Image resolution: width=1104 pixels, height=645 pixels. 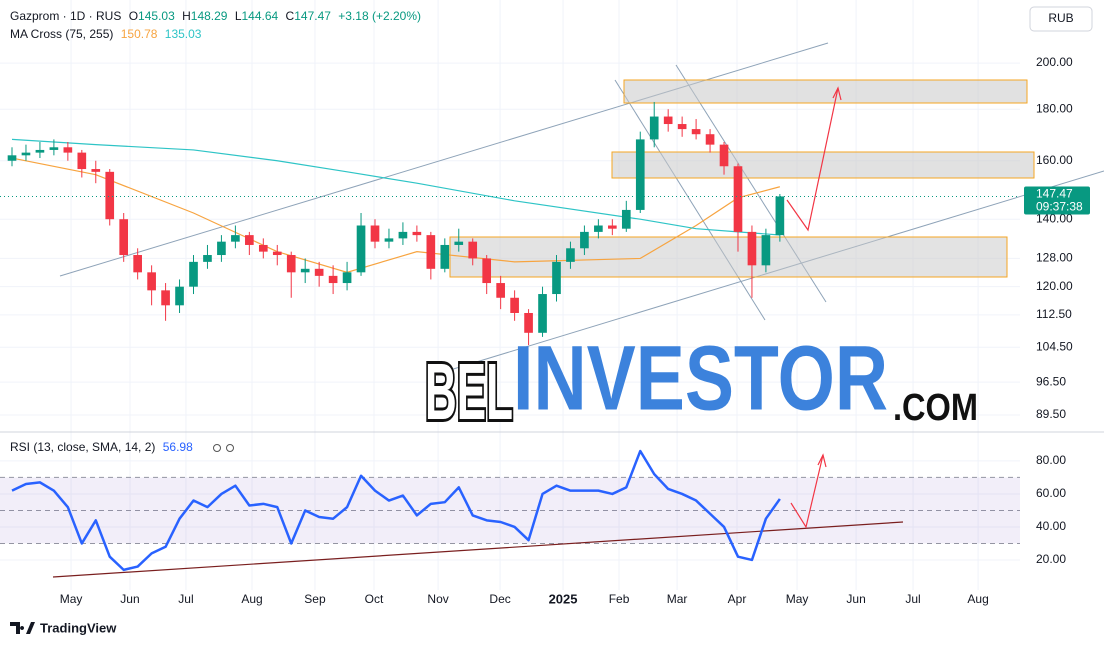 What do you see at coordinates (1054, 194) in the screenshot?
I see `price-label: 147.47` at bounding box center [1054, 194].